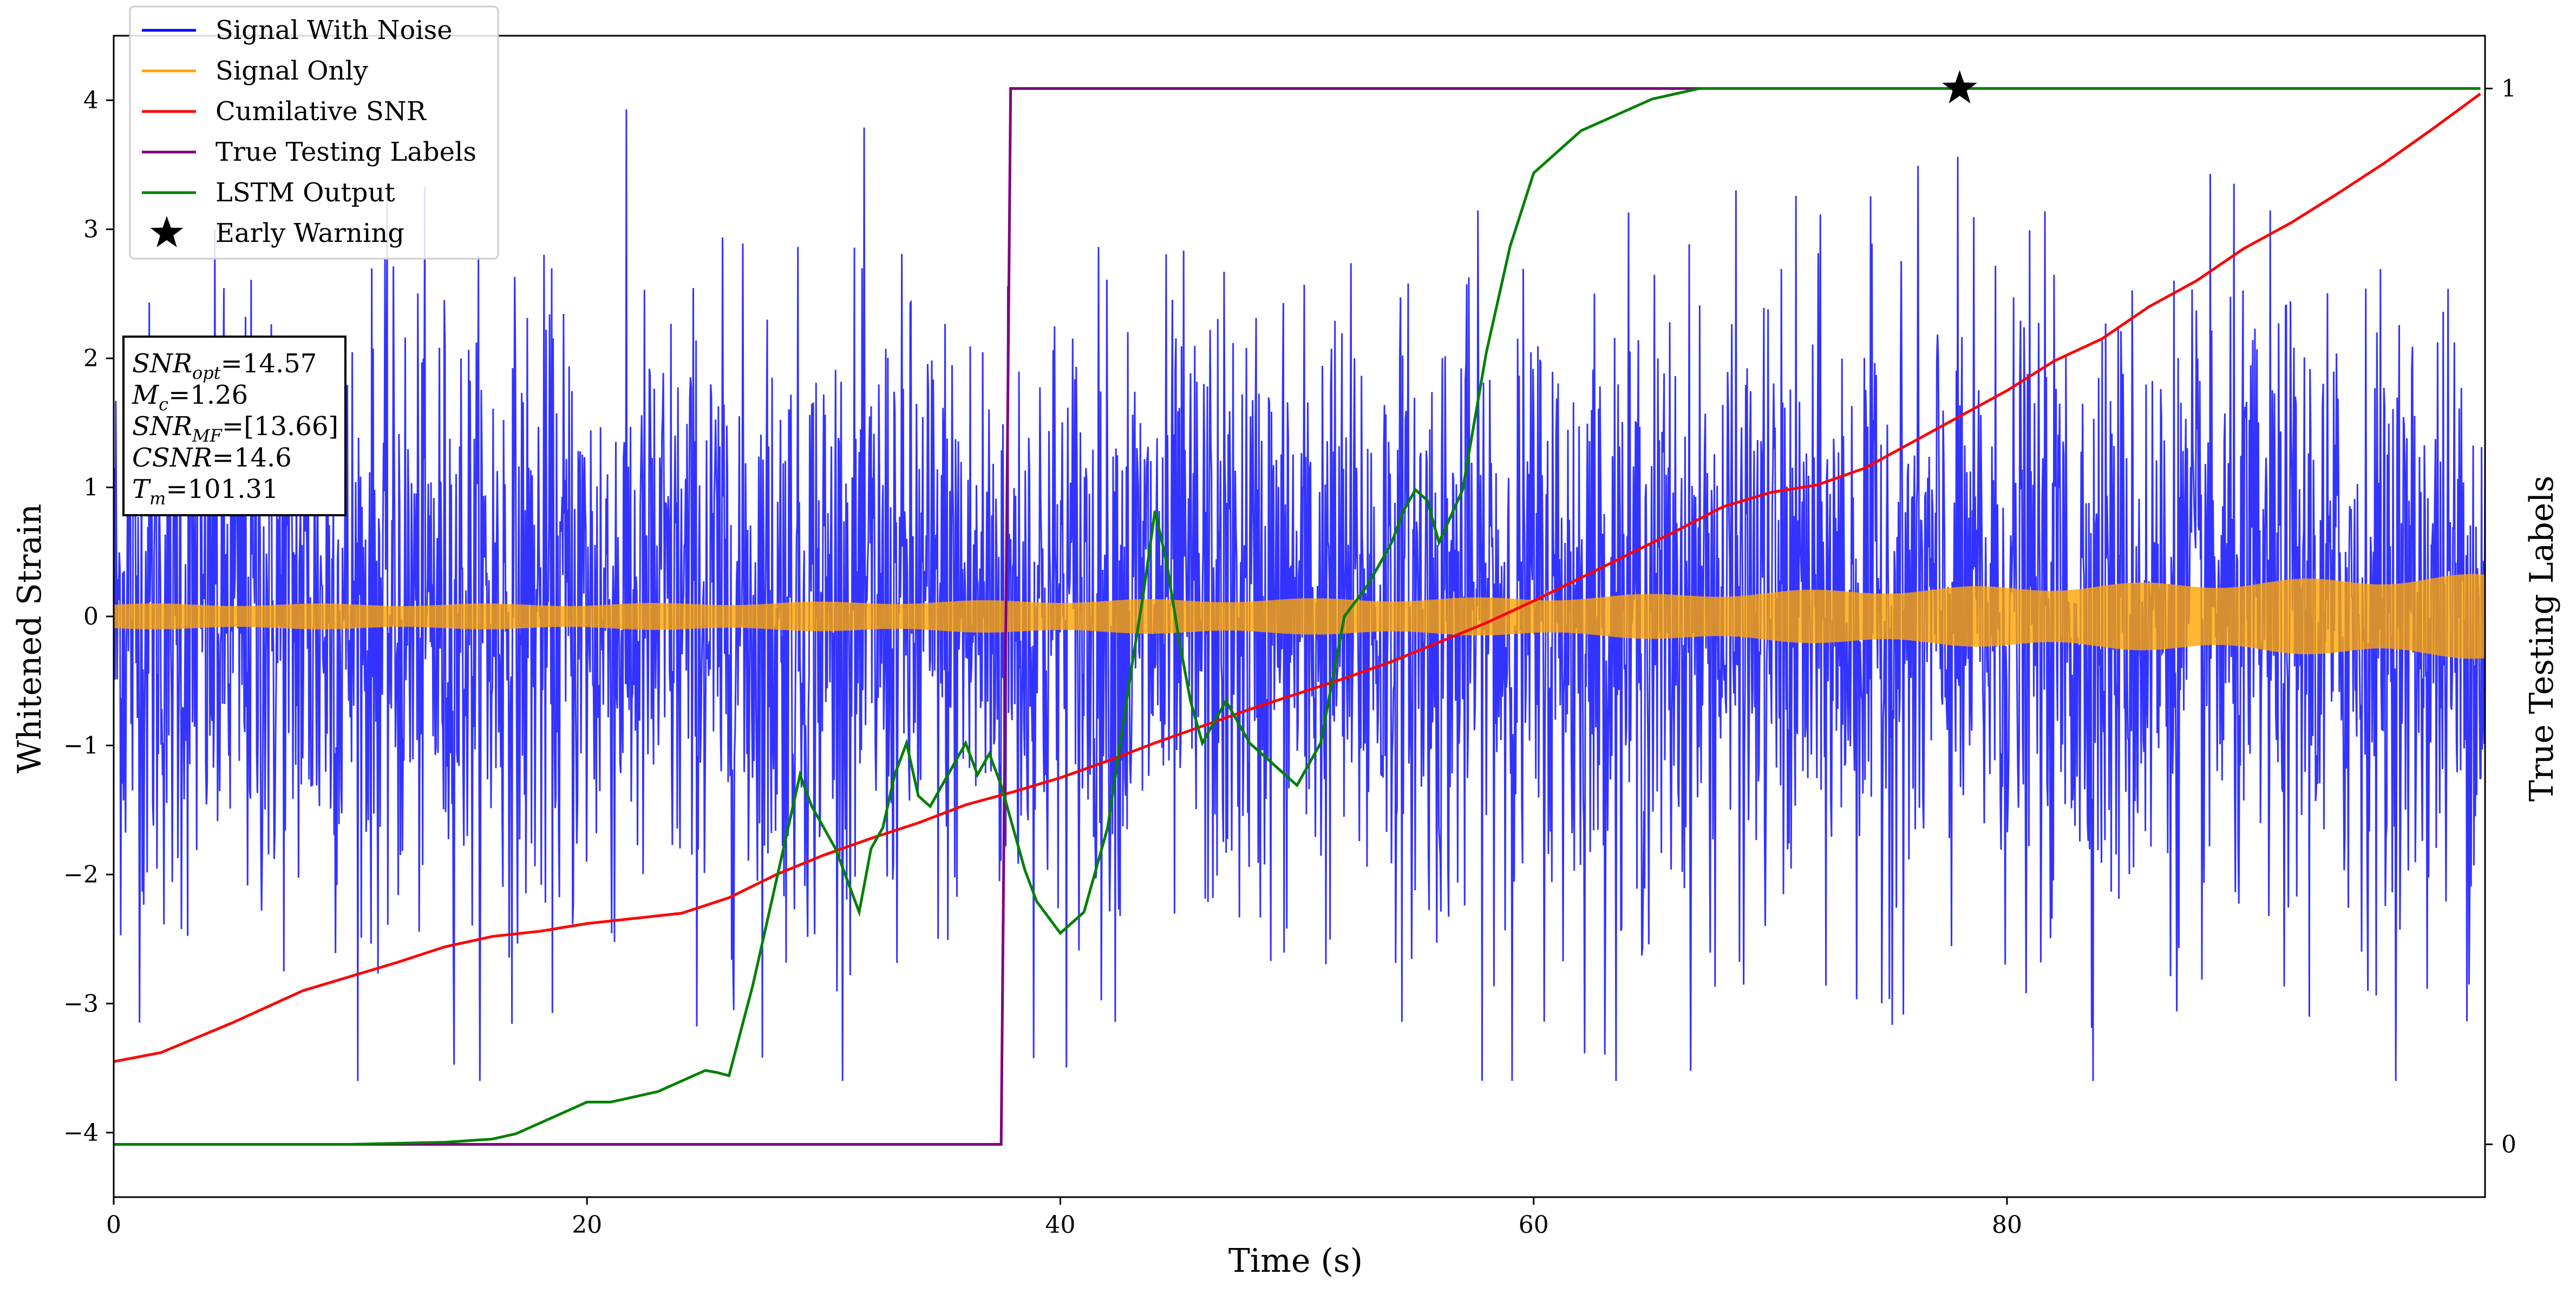 The width and height of the screenshot is (2576, 1294). What do you see at coordinates (91, 100) in the screenshot?
I see `y-tick-label: 4` at bounding box center [91, 100].